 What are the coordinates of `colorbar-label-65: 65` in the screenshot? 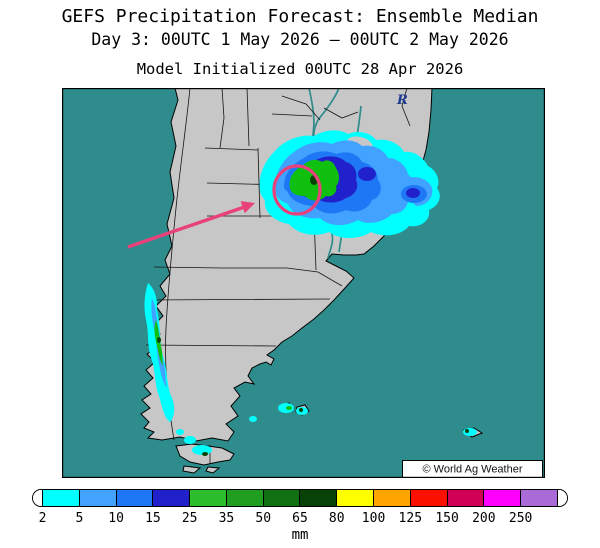 It's located at (300, 518).